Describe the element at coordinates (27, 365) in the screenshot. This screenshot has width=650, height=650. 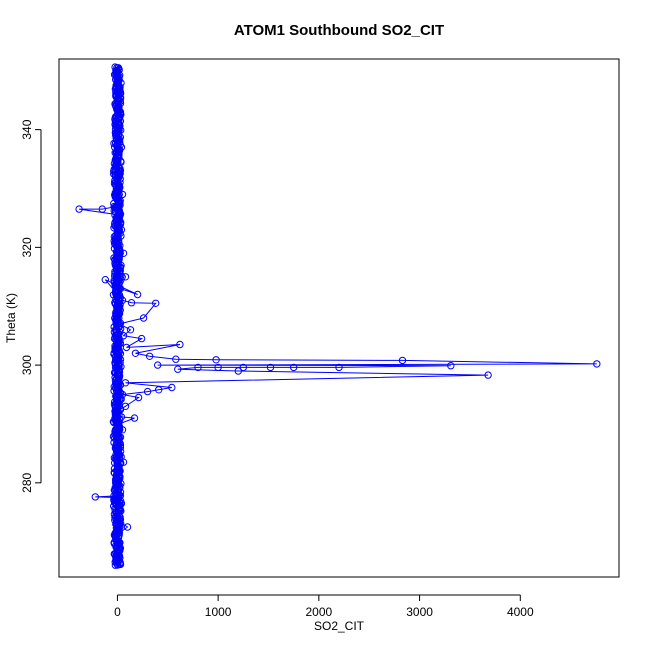
I see `y-tick-label: 300` at that location.